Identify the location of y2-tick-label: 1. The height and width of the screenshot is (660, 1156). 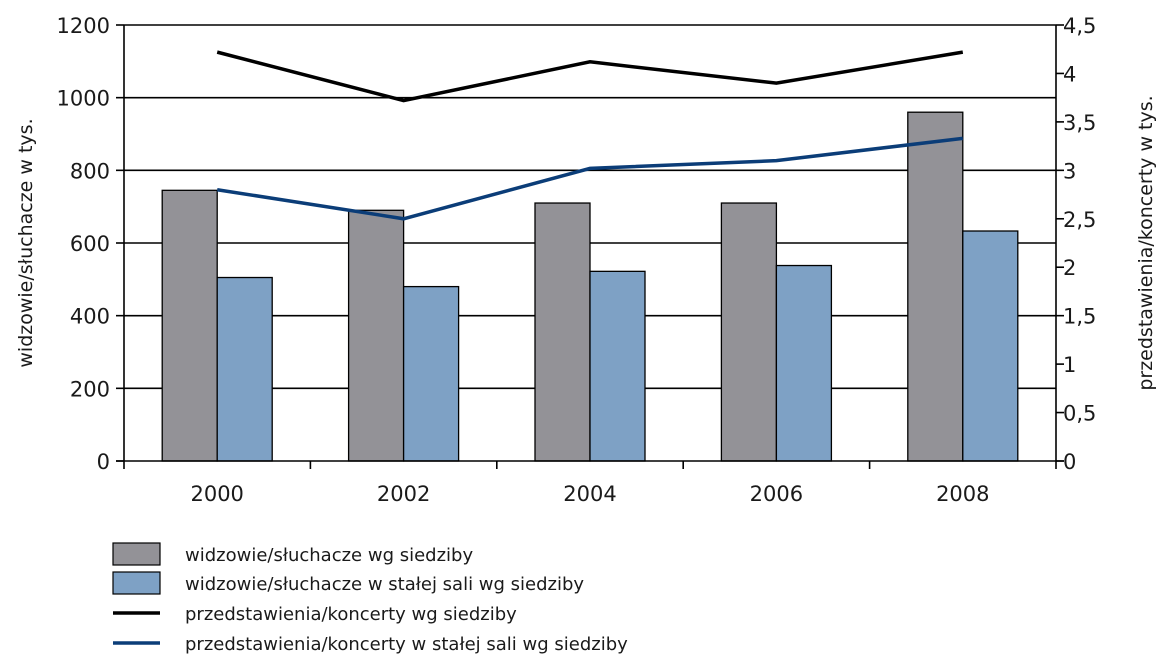
(1069, 365).